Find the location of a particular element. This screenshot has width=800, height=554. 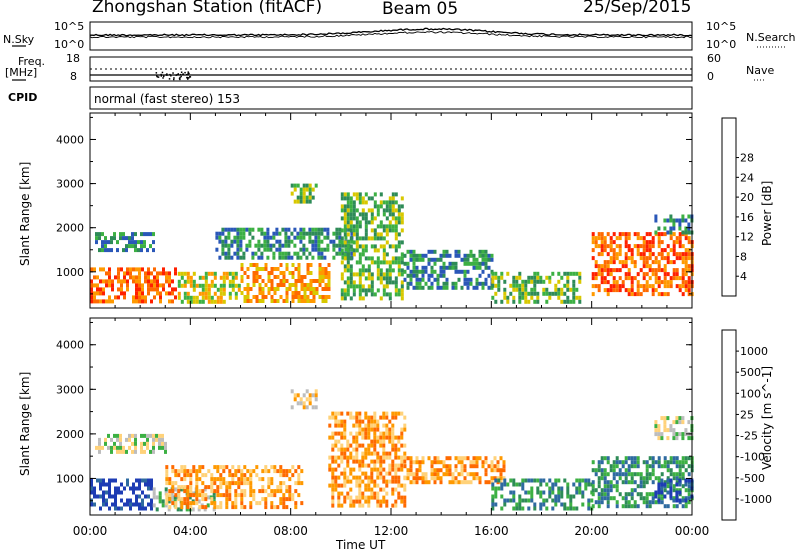

freq-dot is located at coordinates (187, 77).